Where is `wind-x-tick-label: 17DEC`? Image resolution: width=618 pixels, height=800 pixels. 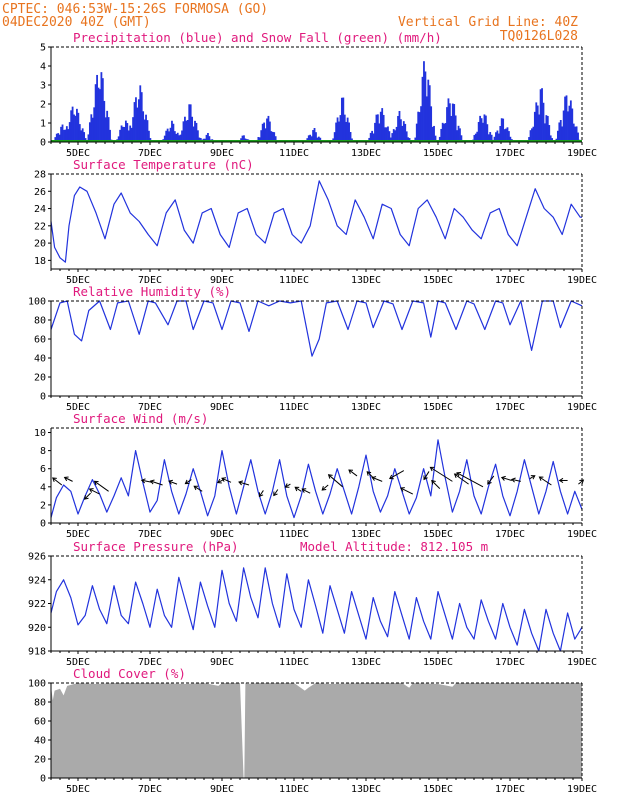
wind-x-tick-label: 17DEC is located at coordinates (510, 534).